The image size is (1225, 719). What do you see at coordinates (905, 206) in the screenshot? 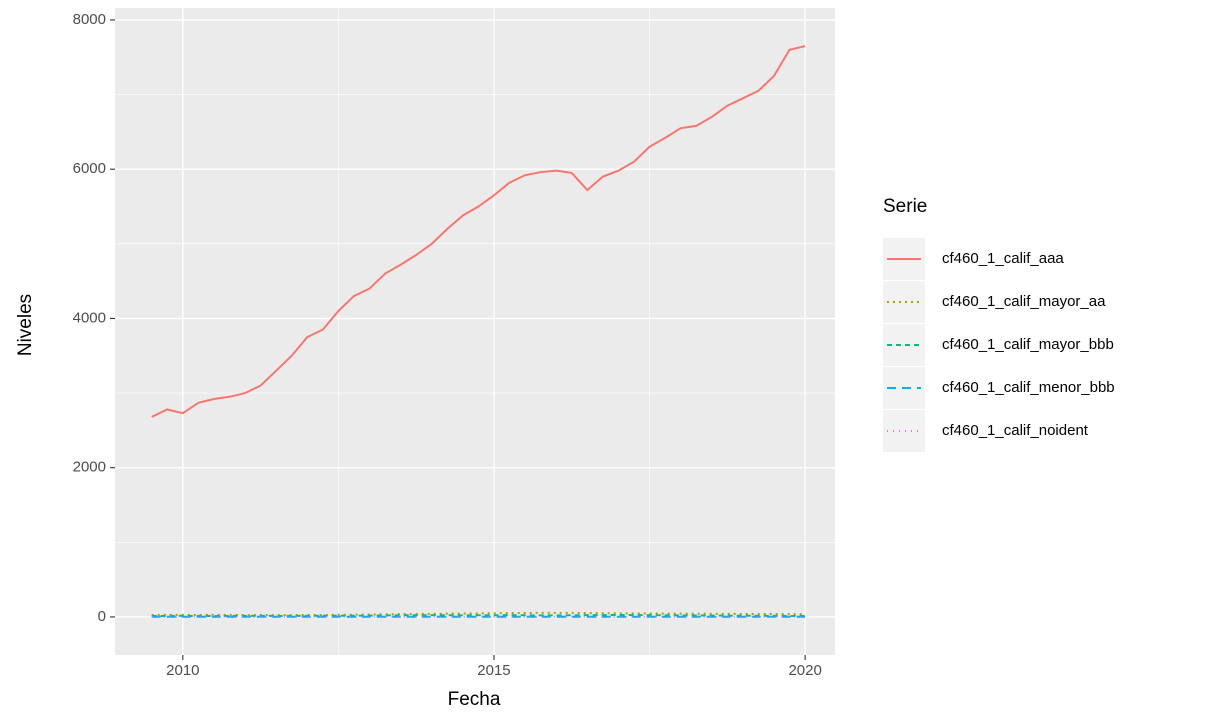
I see `legend-title: Serie` at bounding box center [905, 206].